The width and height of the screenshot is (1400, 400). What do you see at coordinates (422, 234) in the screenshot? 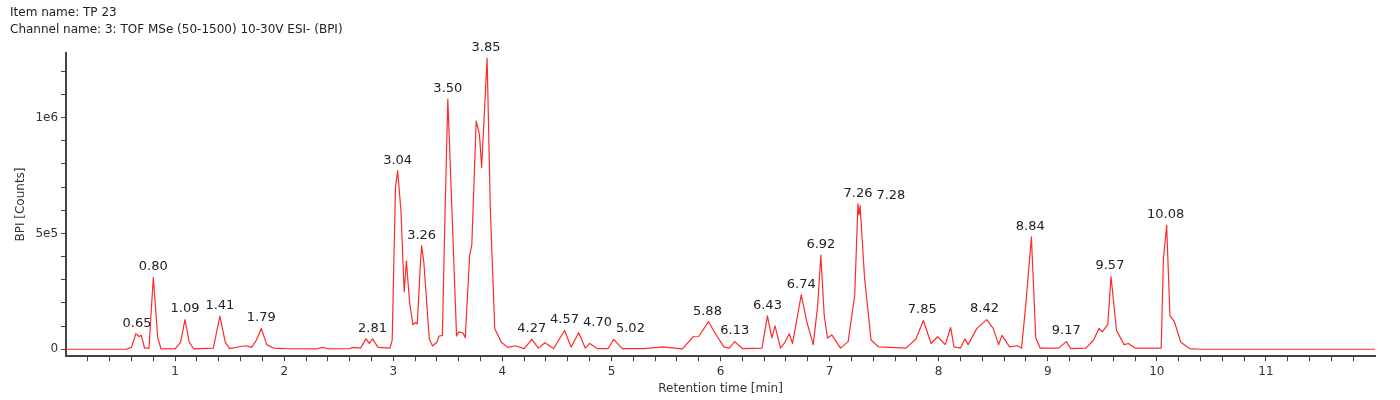
I see `annotation: 3.26` at bounding box center [422, 234].